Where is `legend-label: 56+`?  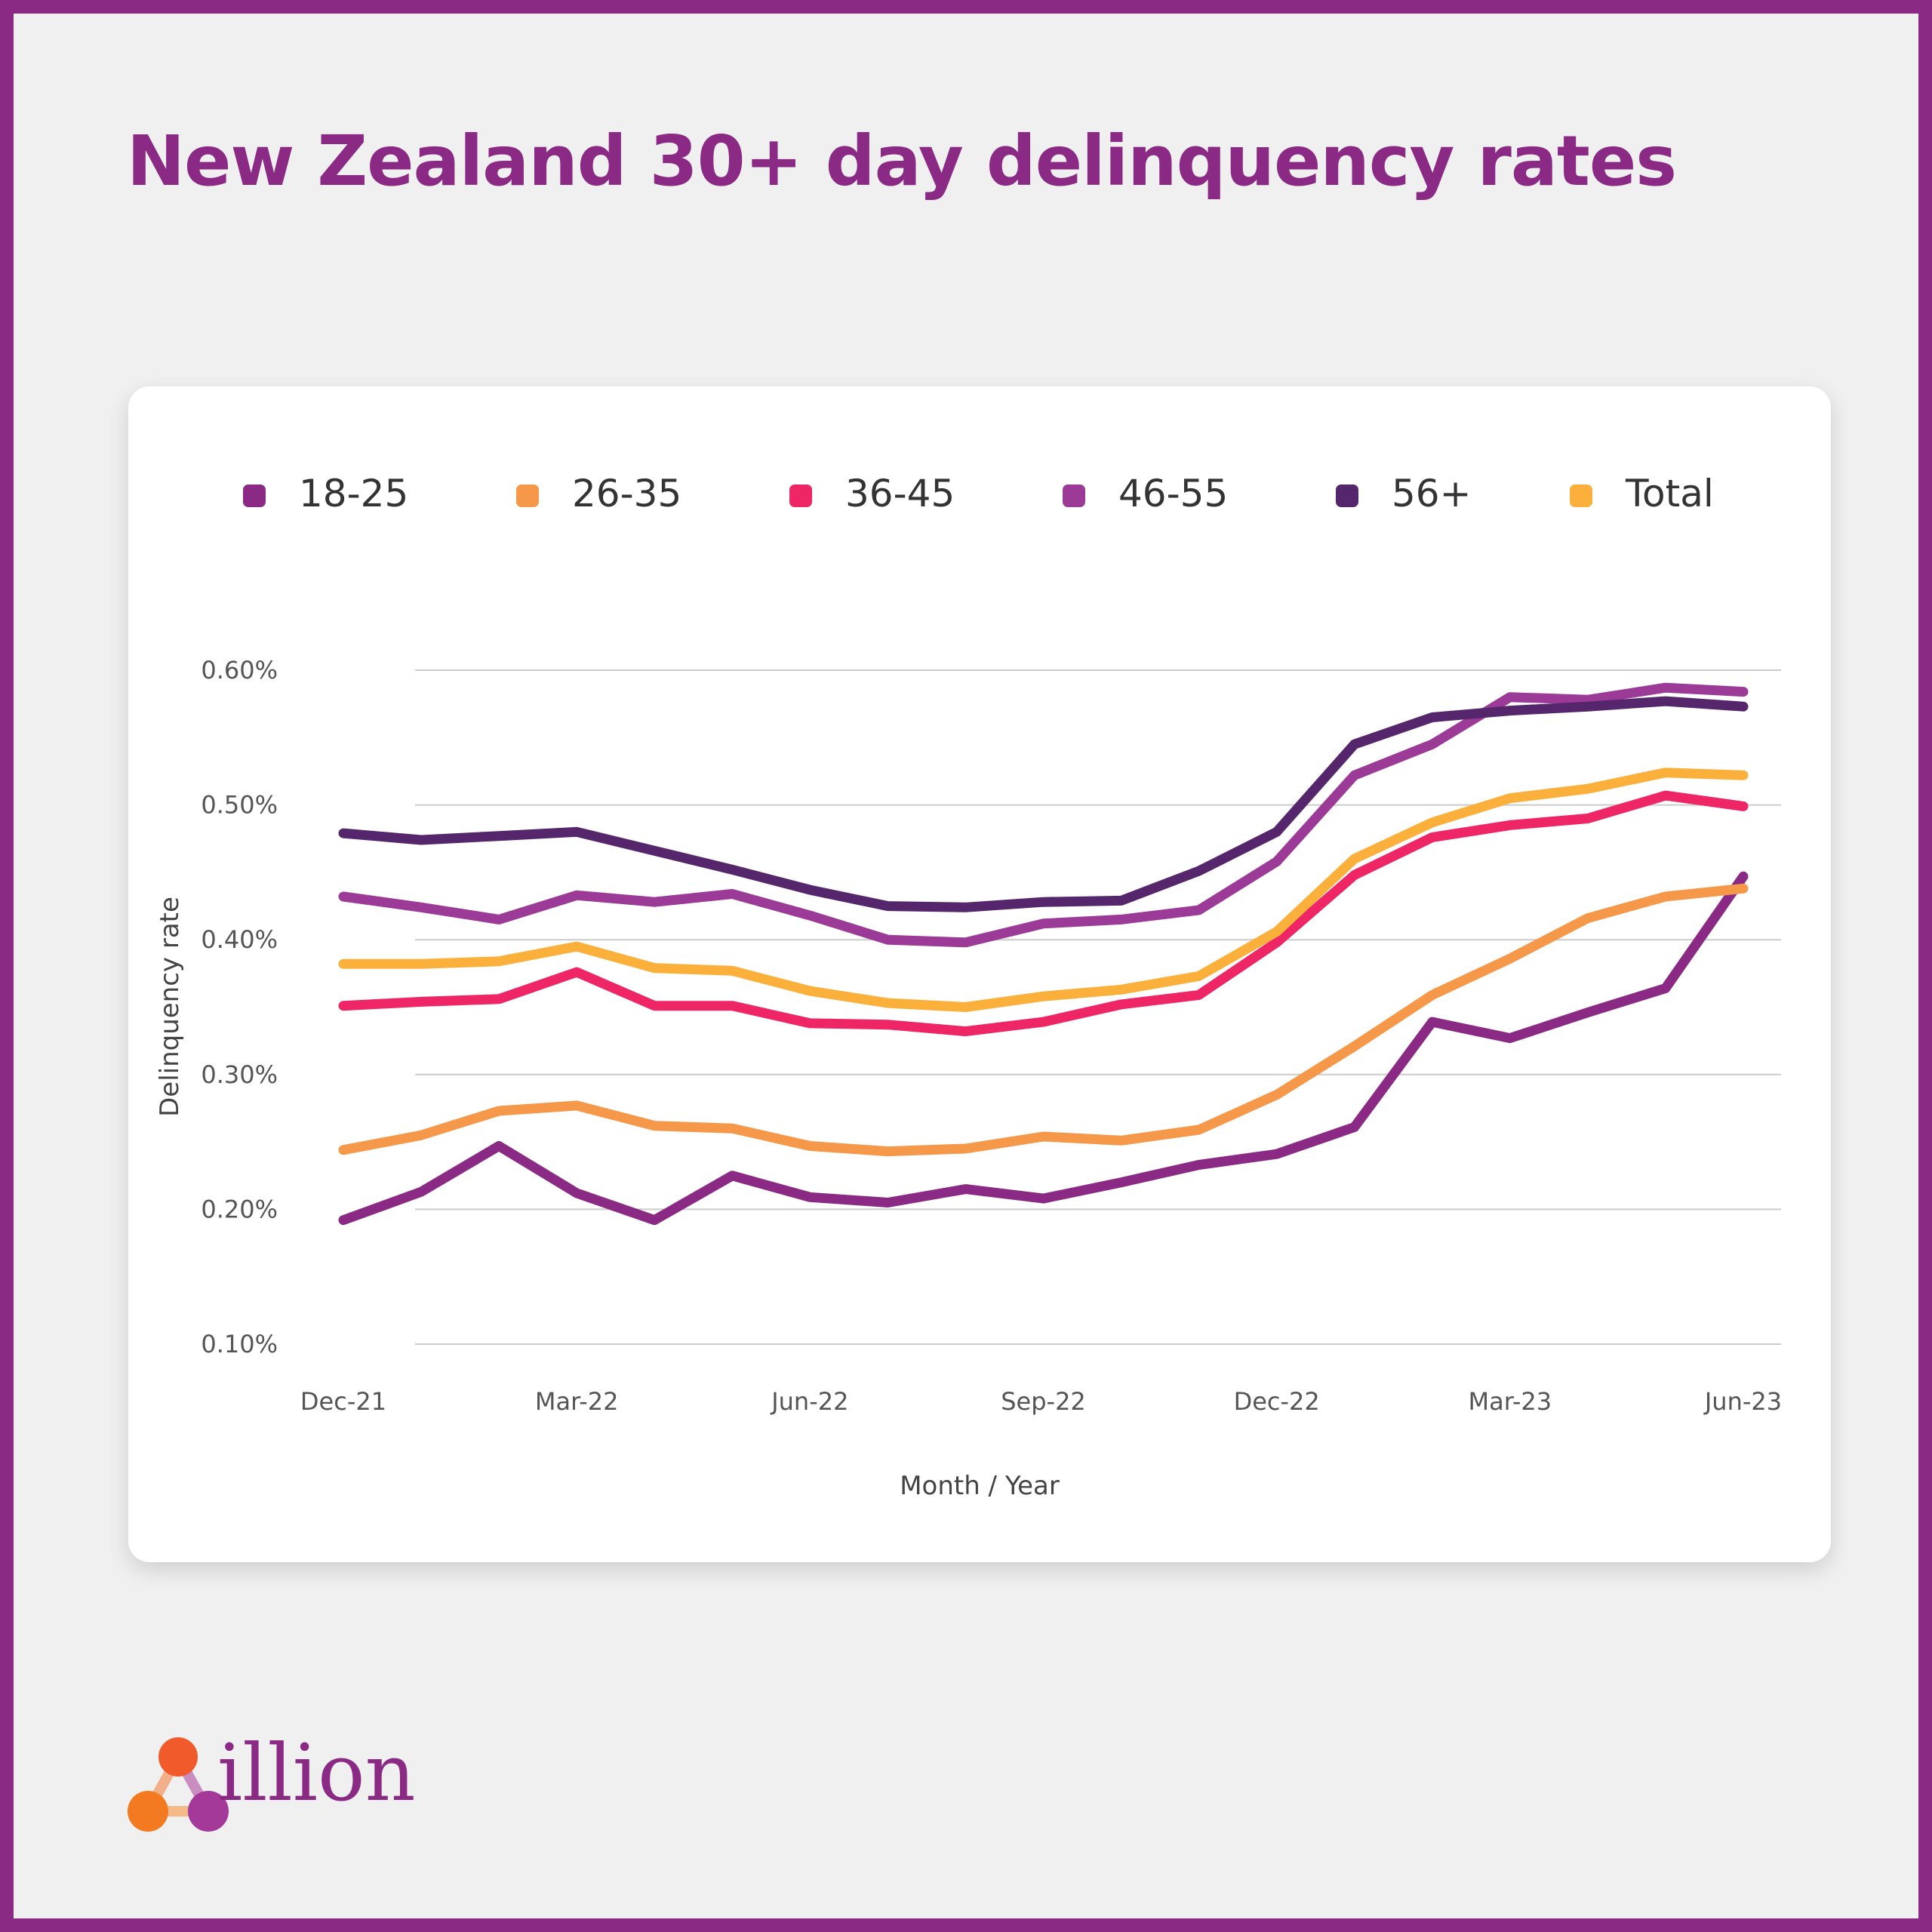
legend-label: 56+ is located at coordinates (1432, 493).